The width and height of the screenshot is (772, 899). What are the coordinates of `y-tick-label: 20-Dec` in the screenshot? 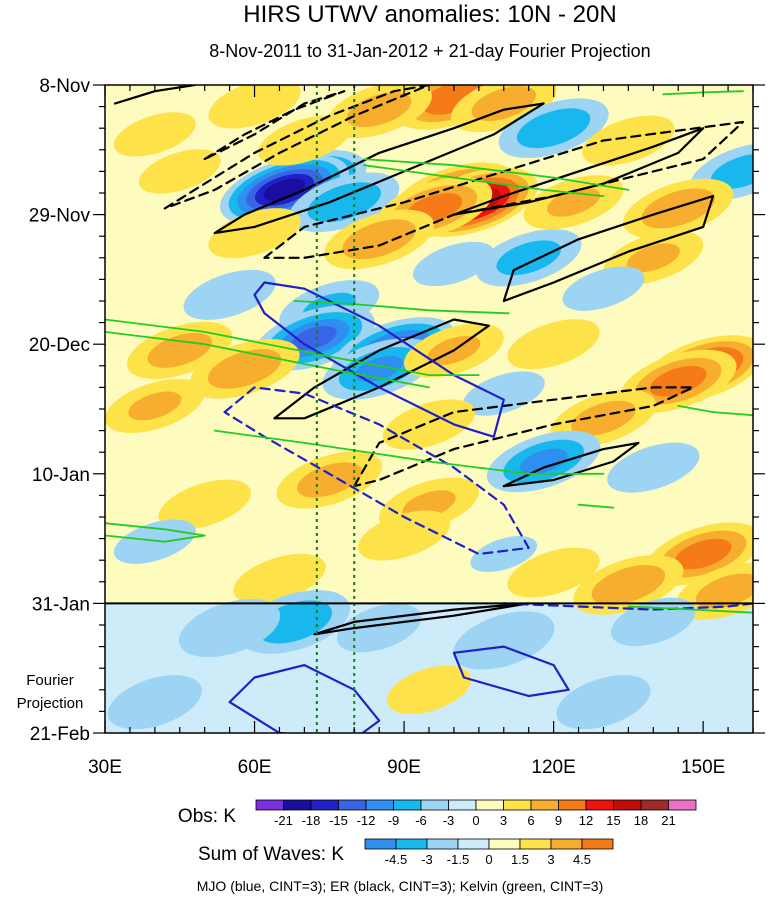 It's located at (59, 345).